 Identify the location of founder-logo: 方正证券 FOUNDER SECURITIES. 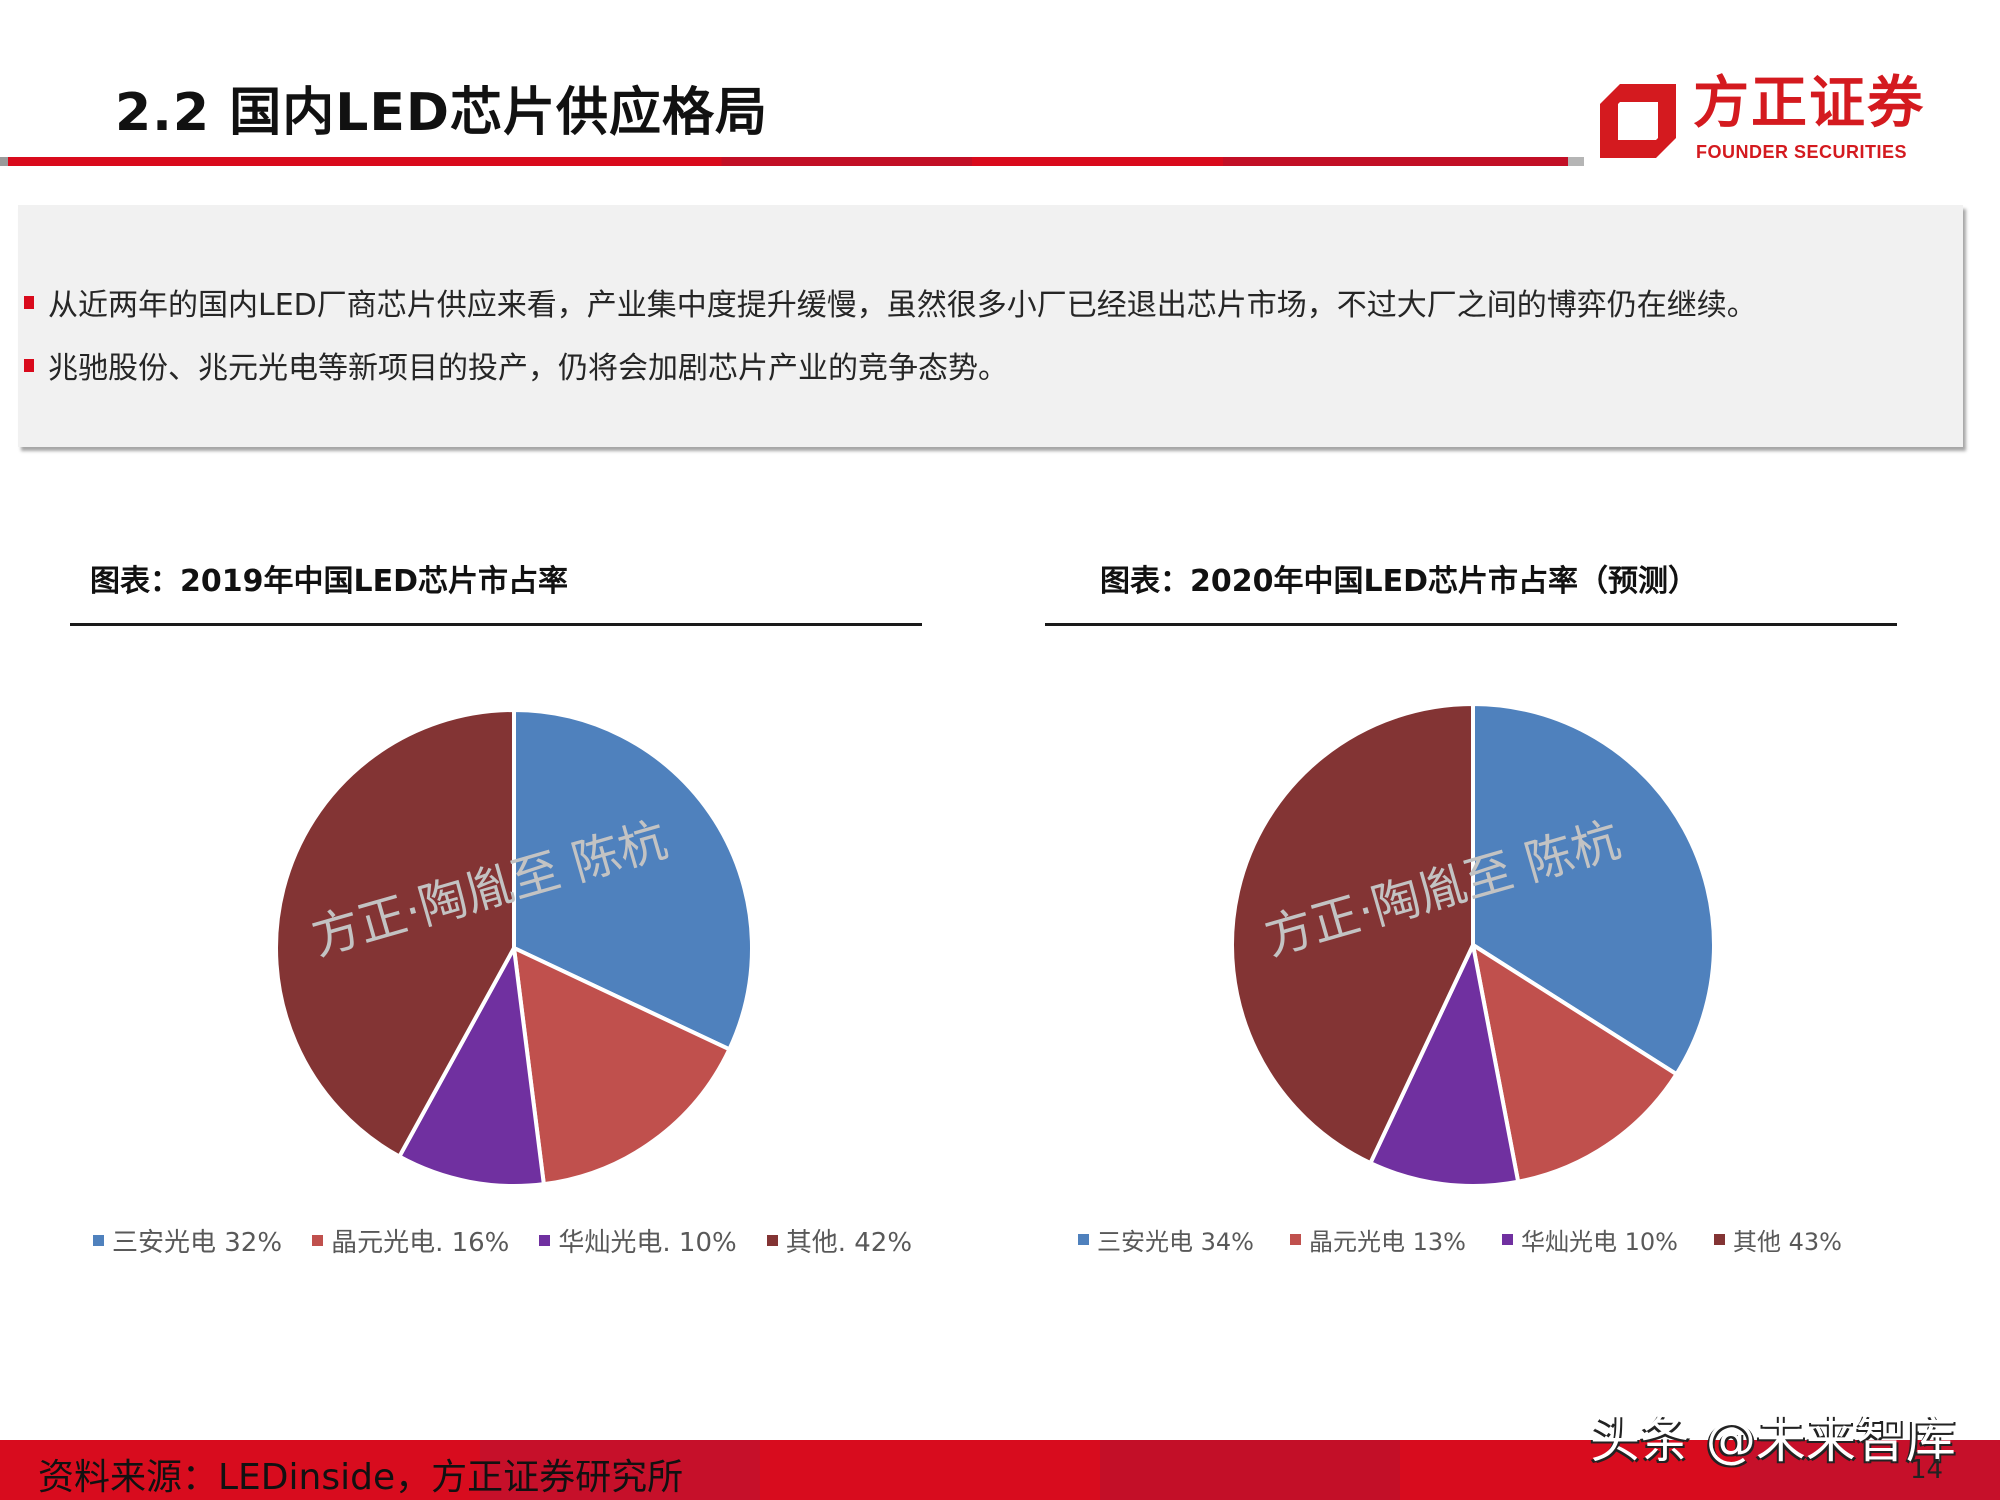
(1763, 119).